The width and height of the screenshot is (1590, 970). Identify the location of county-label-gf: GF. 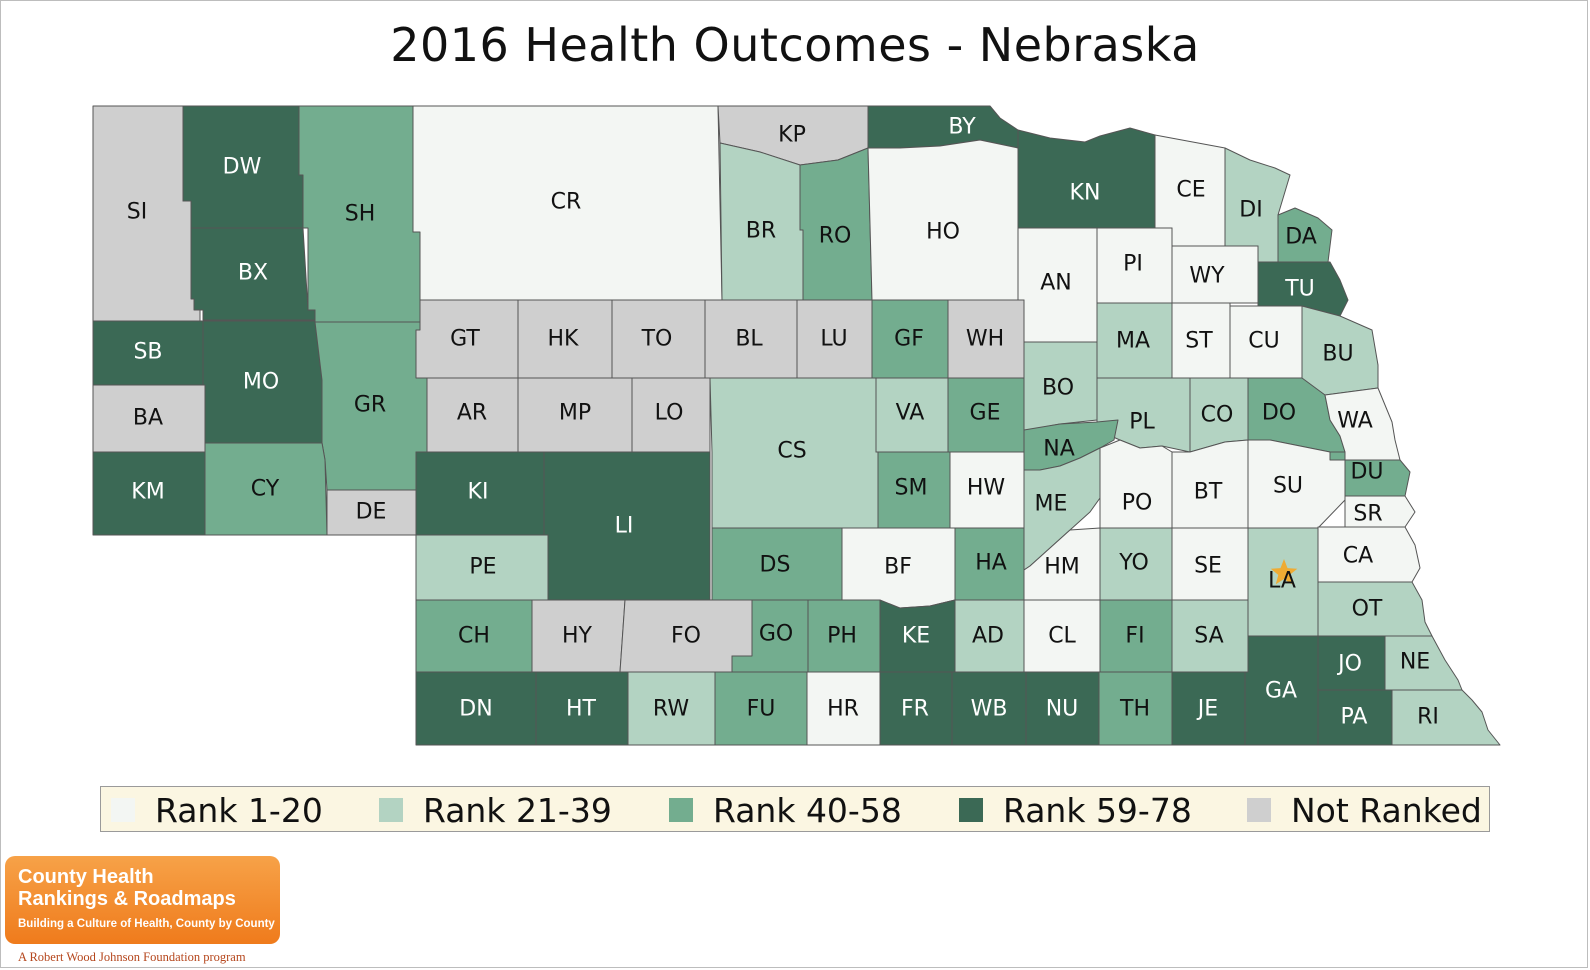
(909, 339).